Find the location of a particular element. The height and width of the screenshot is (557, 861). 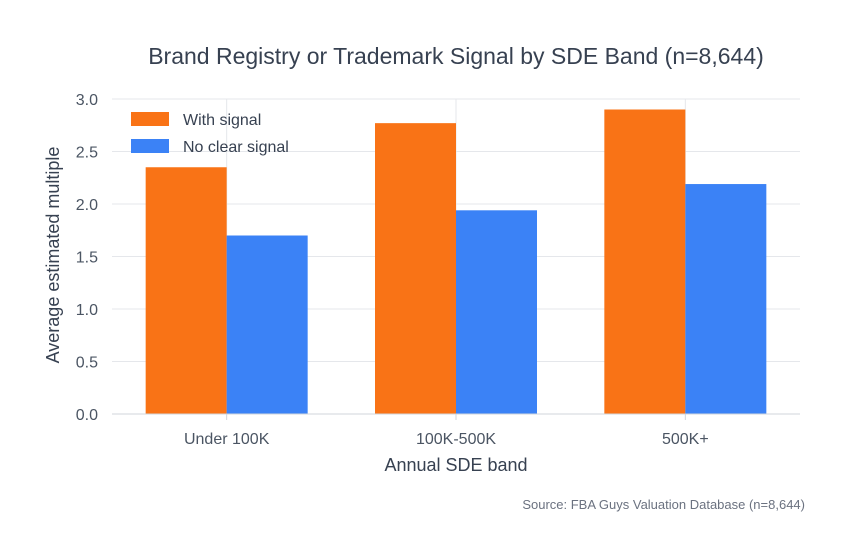

x-tick-label: 100K-500K is located at coordinates (456, 439).